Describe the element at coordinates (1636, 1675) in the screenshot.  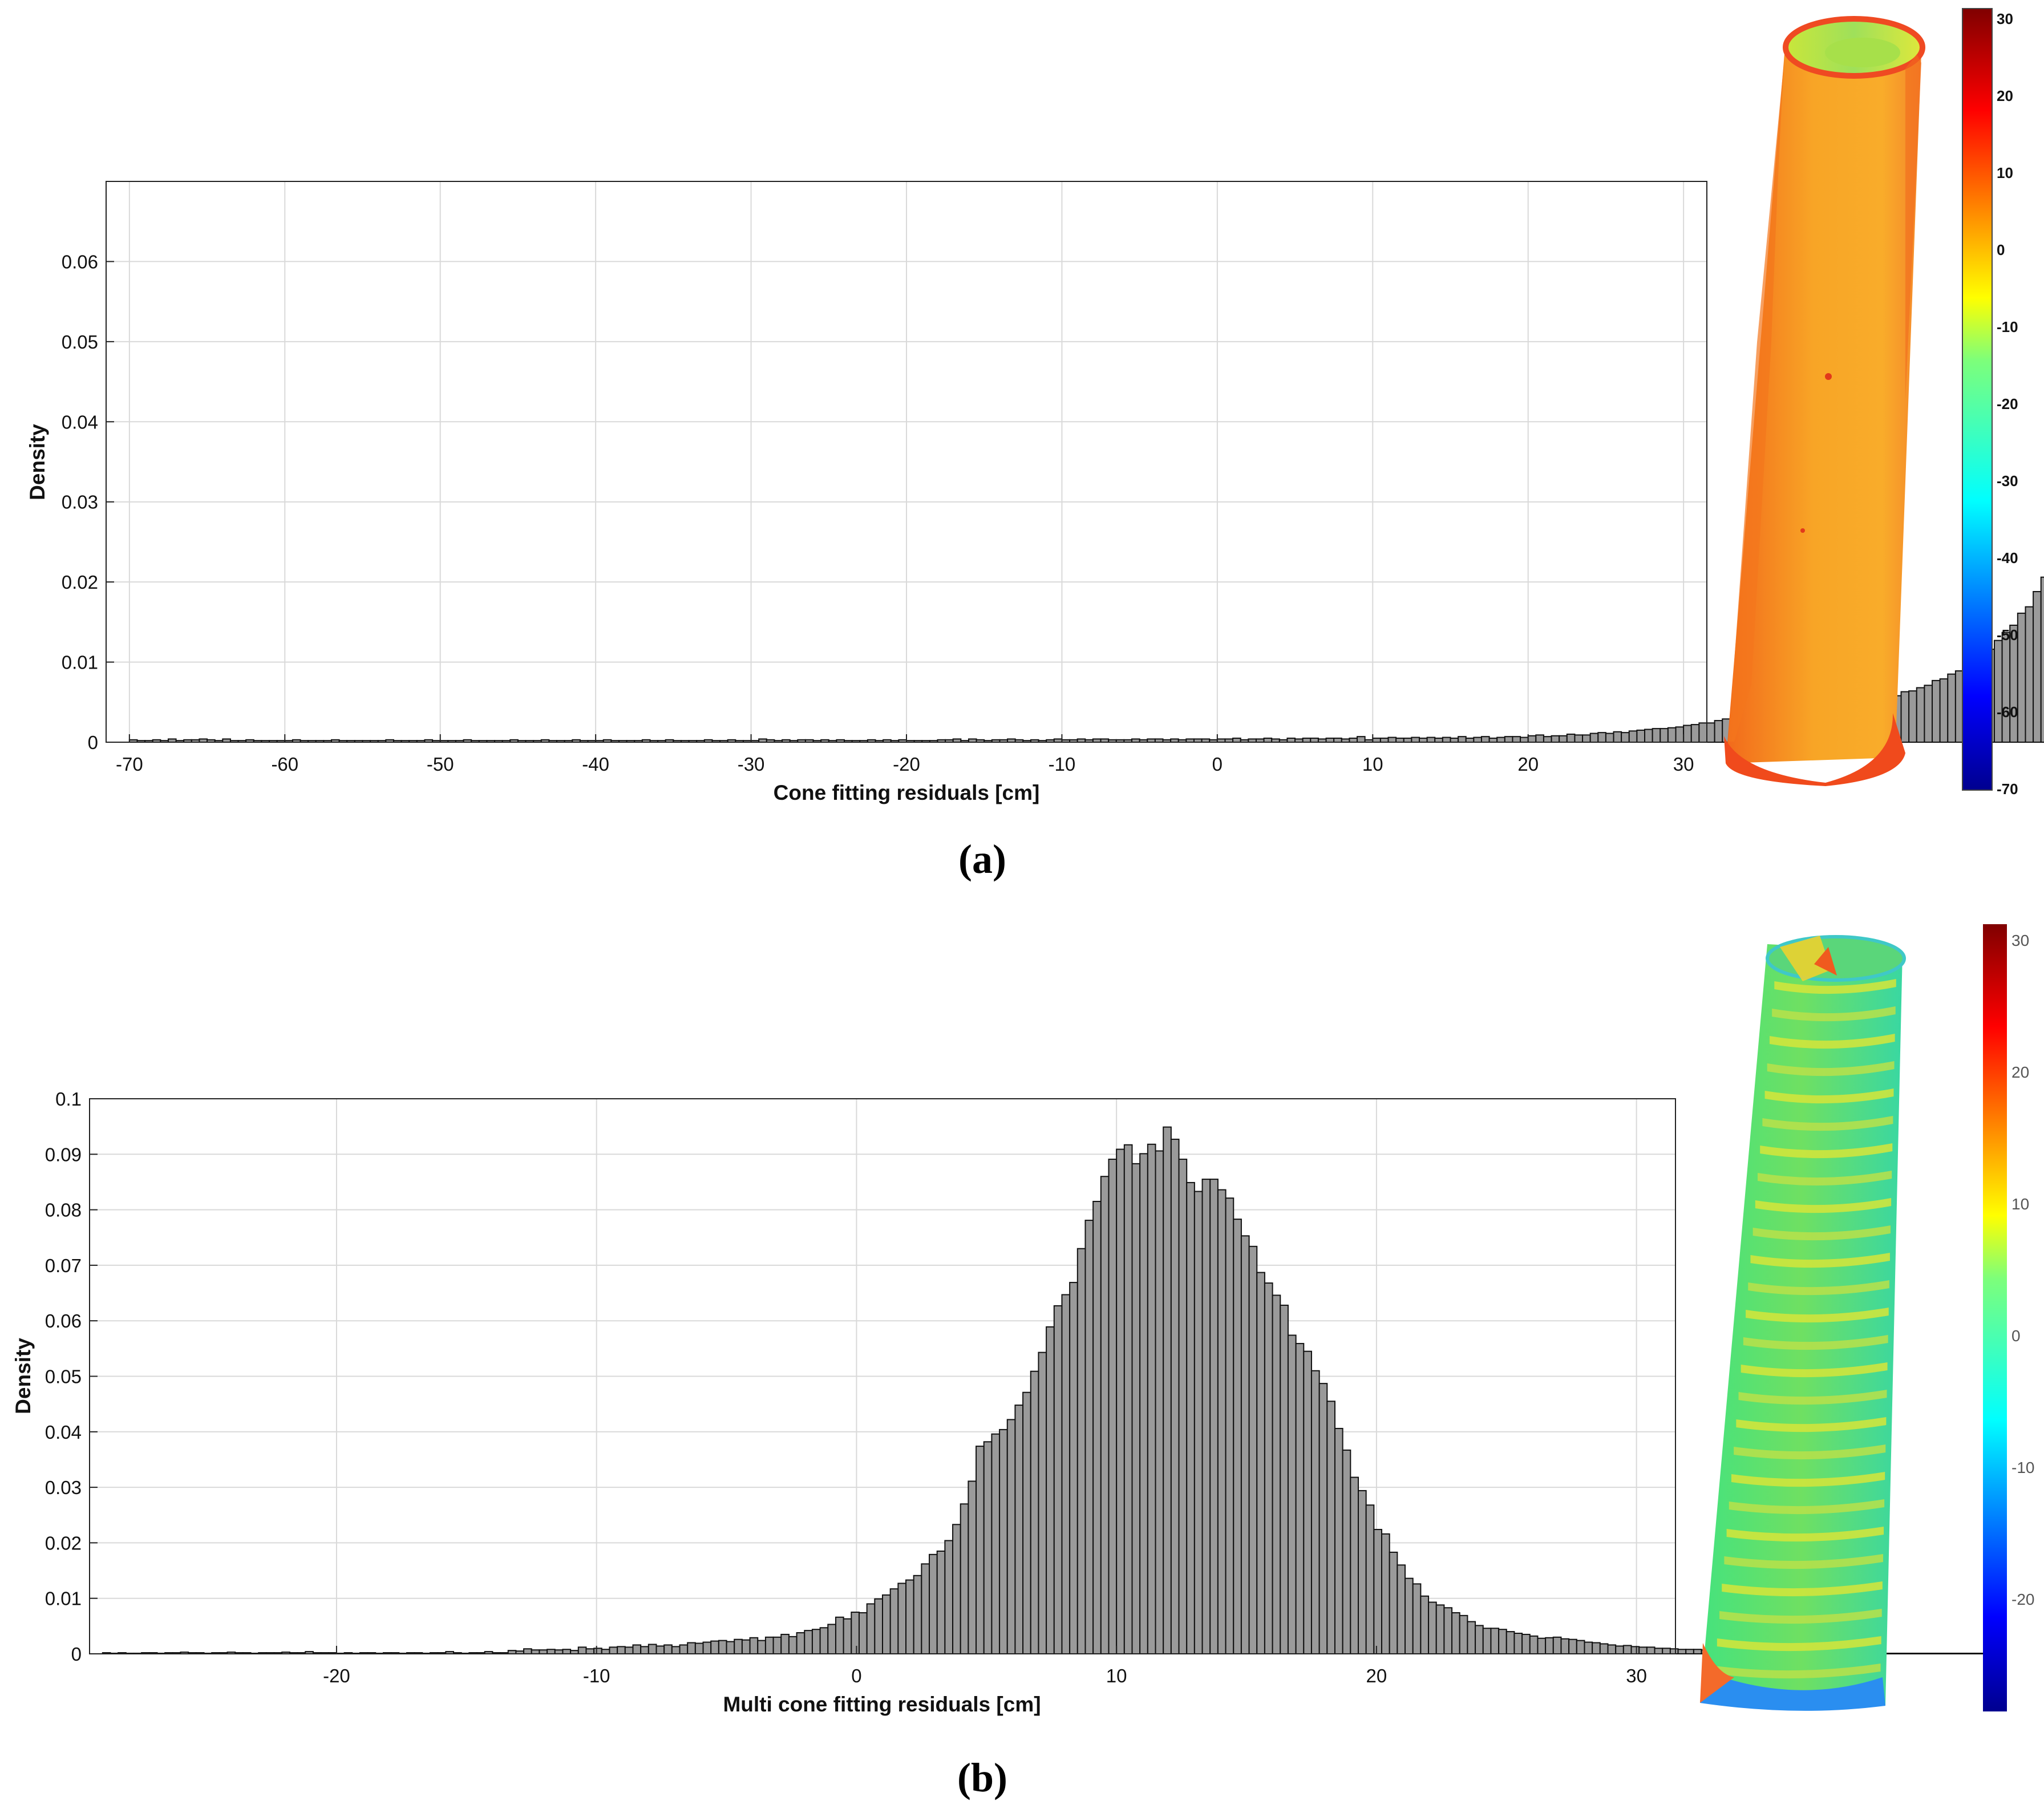
I see `x-tick-label: 30` at that location.